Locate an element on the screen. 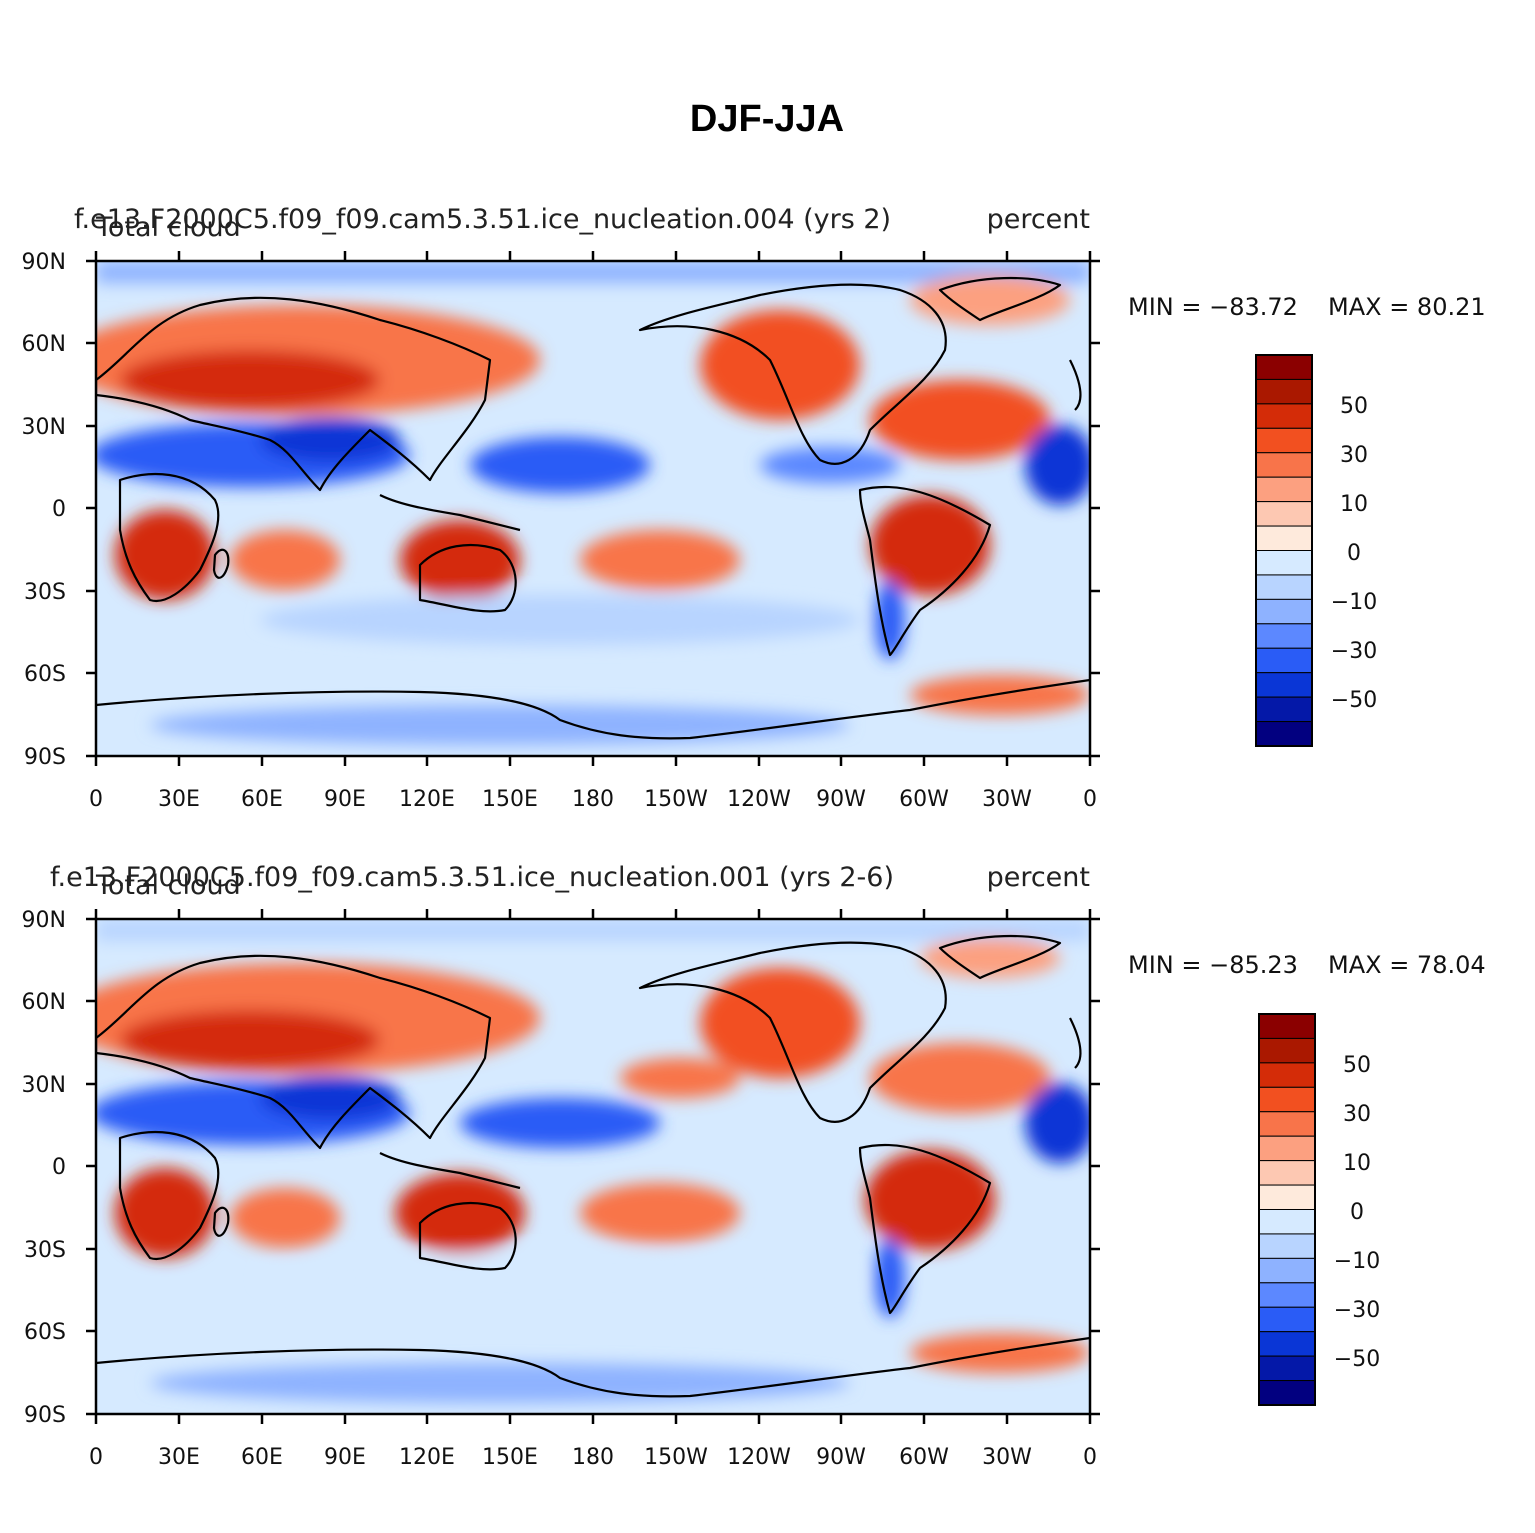 This screenshot has height=1533, width=1535. panel-2-colorbar-labels: 50 30 10 0 −10 −30 −50 is located at coordinates (1357, 1212).